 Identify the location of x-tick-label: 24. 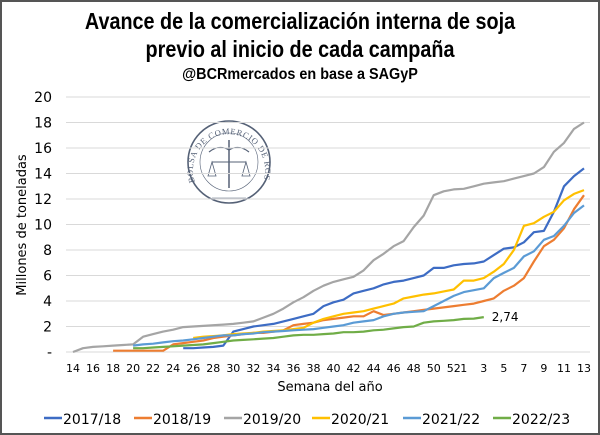
(173, 368).